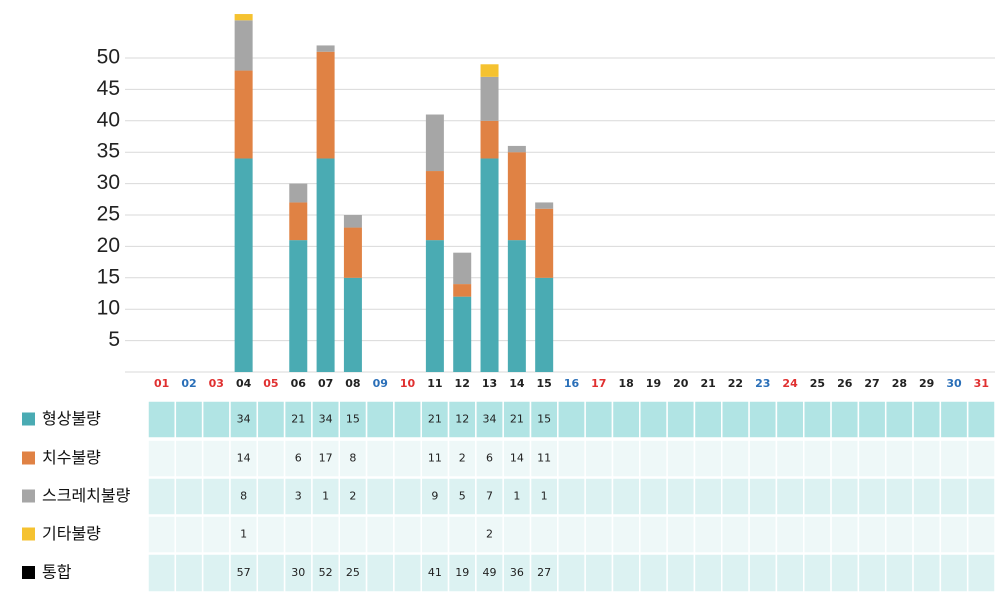 Image resolution: width=1002 pixels, height=598 pixels. Describe the element at coordinates (462, 496) in the screenshot. I see `table-value: 5` at that location.